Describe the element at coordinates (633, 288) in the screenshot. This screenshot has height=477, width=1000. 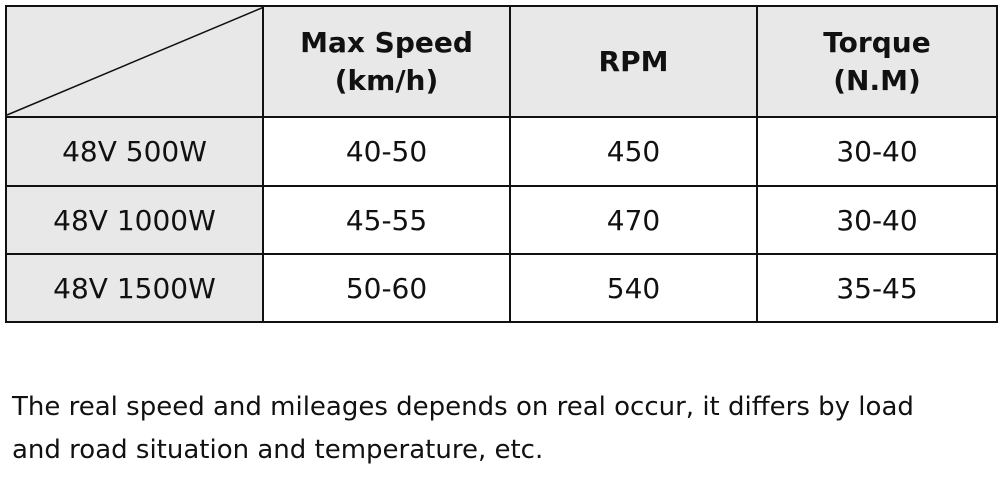
I see `cell: 540` at that location.